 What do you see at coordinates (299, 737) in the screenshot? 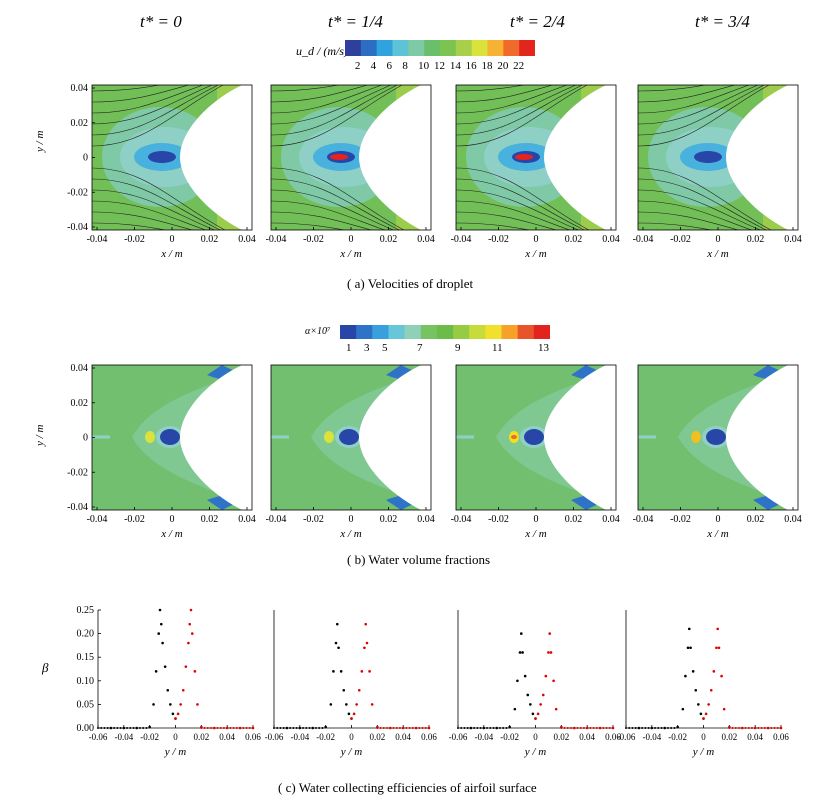
I see `beta-xtick: -0.04` at bounding box center [299, 737].